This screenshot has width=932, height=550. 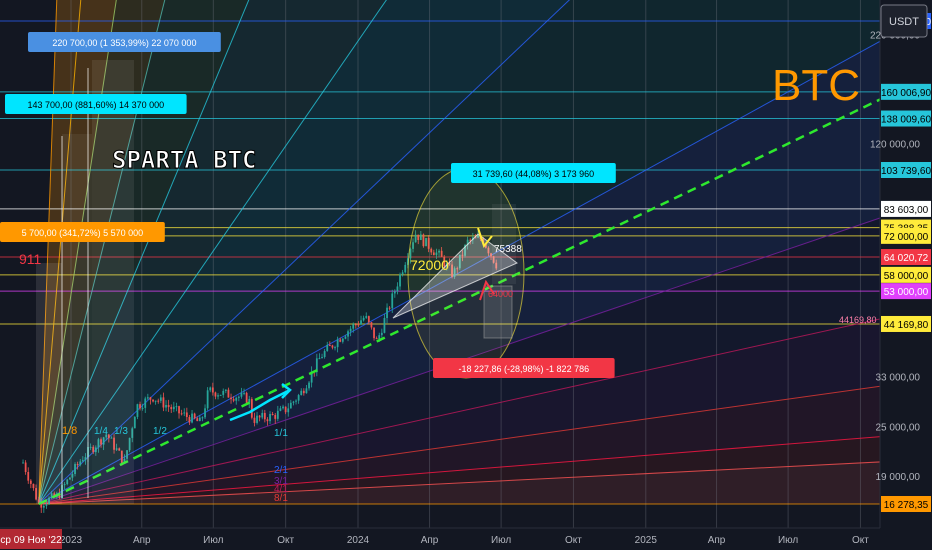 I want to click on chart-title: BTC, so click(x=816, y=85).